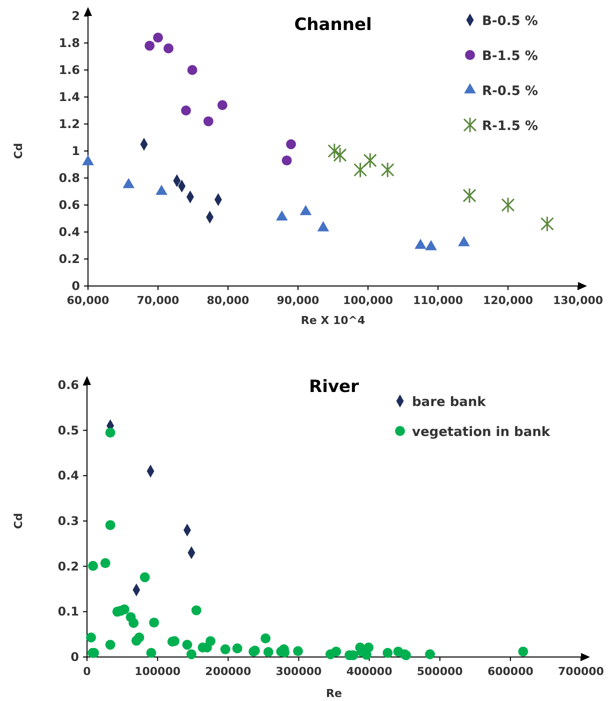  What do you see at coordinates (298, 300) in the screenshot?
I see `x-tick-label: 90,000` at bounding box center [298, 300].